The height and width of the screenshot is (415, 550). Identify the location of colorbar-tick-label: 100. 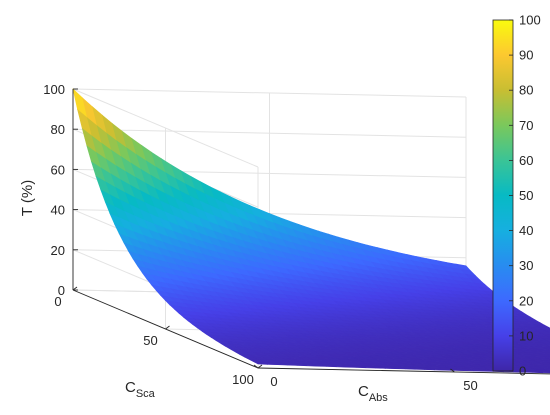
(530, 20).